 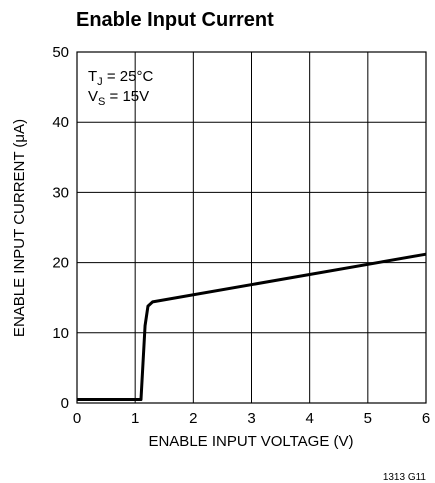 What do you see at coordinates (128, 76) in the screenshot?
I see `annotation-part: = 25°C` at bounding box center [128, 76].